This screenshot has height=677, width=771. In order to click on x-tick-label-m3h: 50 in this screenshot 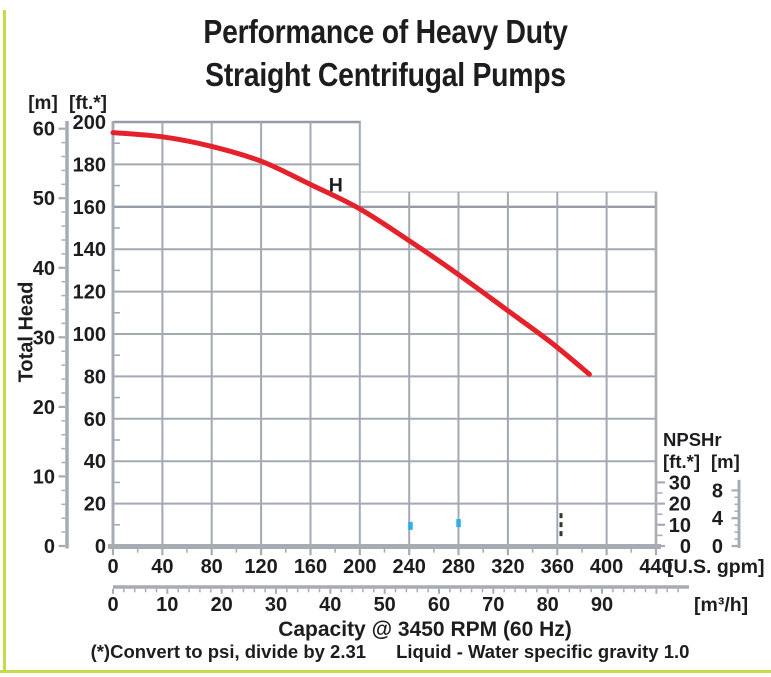, I will do `click(385, 605)`.